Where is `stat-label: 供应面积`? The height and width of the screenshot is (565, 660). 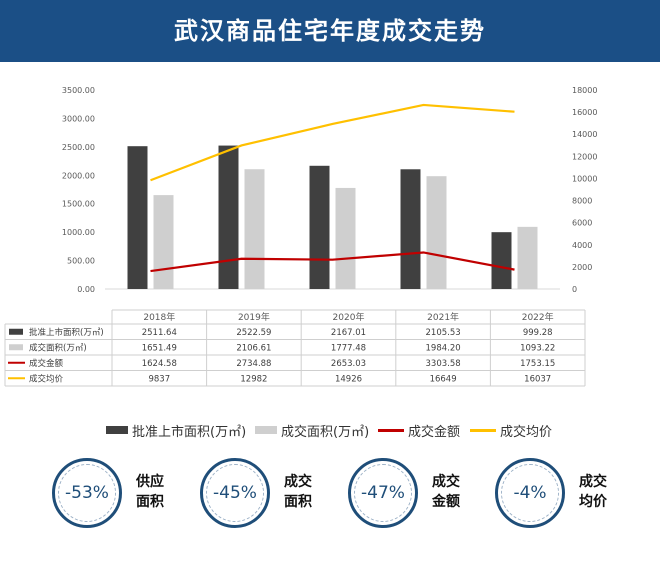 stat-label: 供应面积 is located at coordinates (150, 492).